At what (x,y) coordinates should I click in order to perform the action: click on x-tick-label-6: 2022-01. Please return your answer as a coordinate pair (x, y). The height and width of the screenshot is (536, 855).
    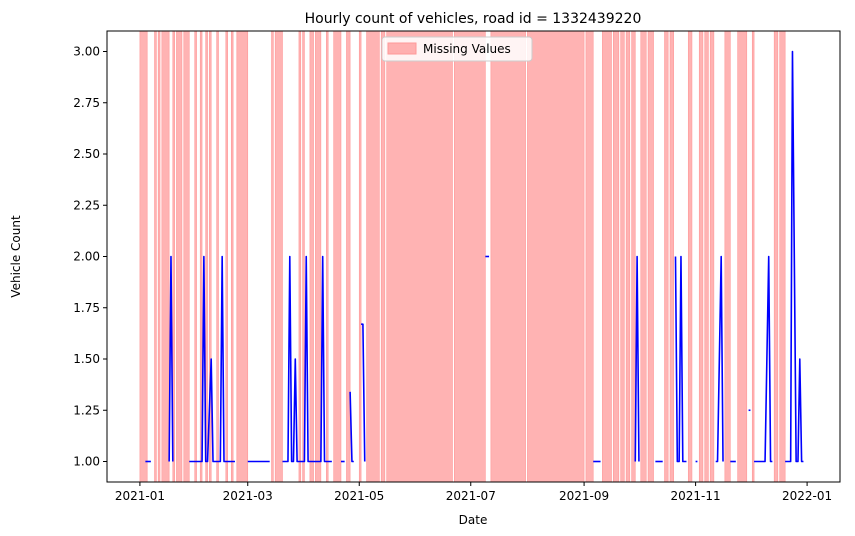
    Looking at the image, I should click on (807, 496).